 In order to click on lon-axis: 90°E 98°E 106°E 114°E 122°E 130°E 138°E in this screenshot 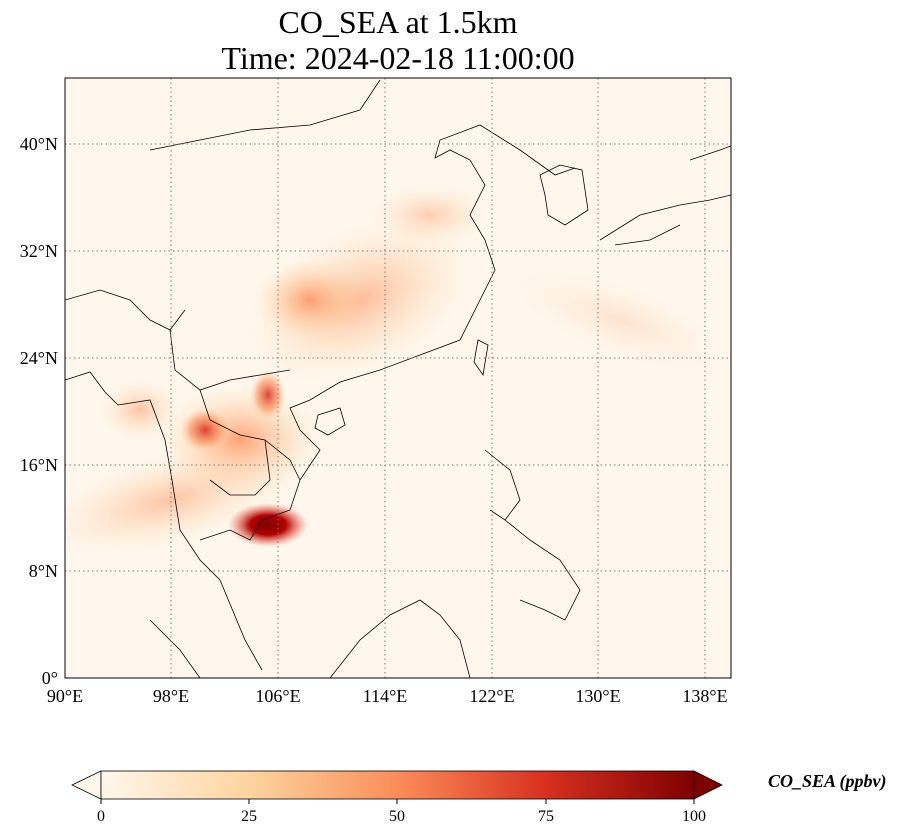, I will do `click(387, 696)`.